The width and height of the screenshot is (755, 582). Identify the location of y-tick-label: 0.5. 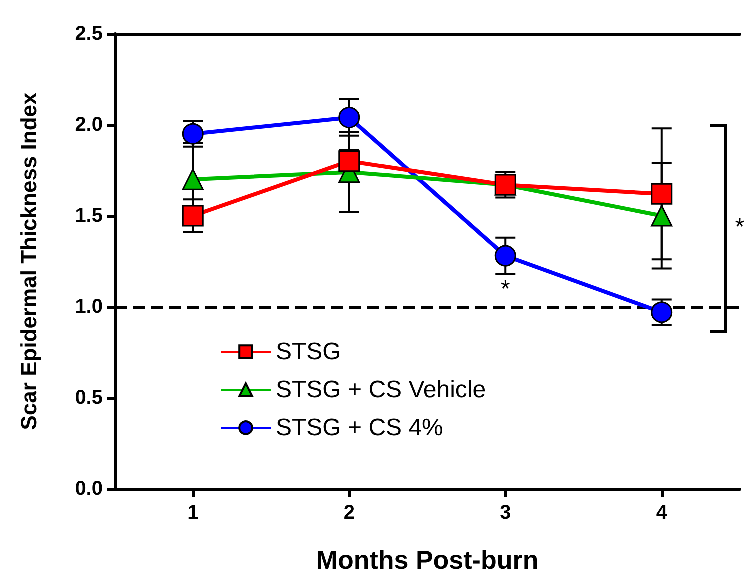
(89, 398).